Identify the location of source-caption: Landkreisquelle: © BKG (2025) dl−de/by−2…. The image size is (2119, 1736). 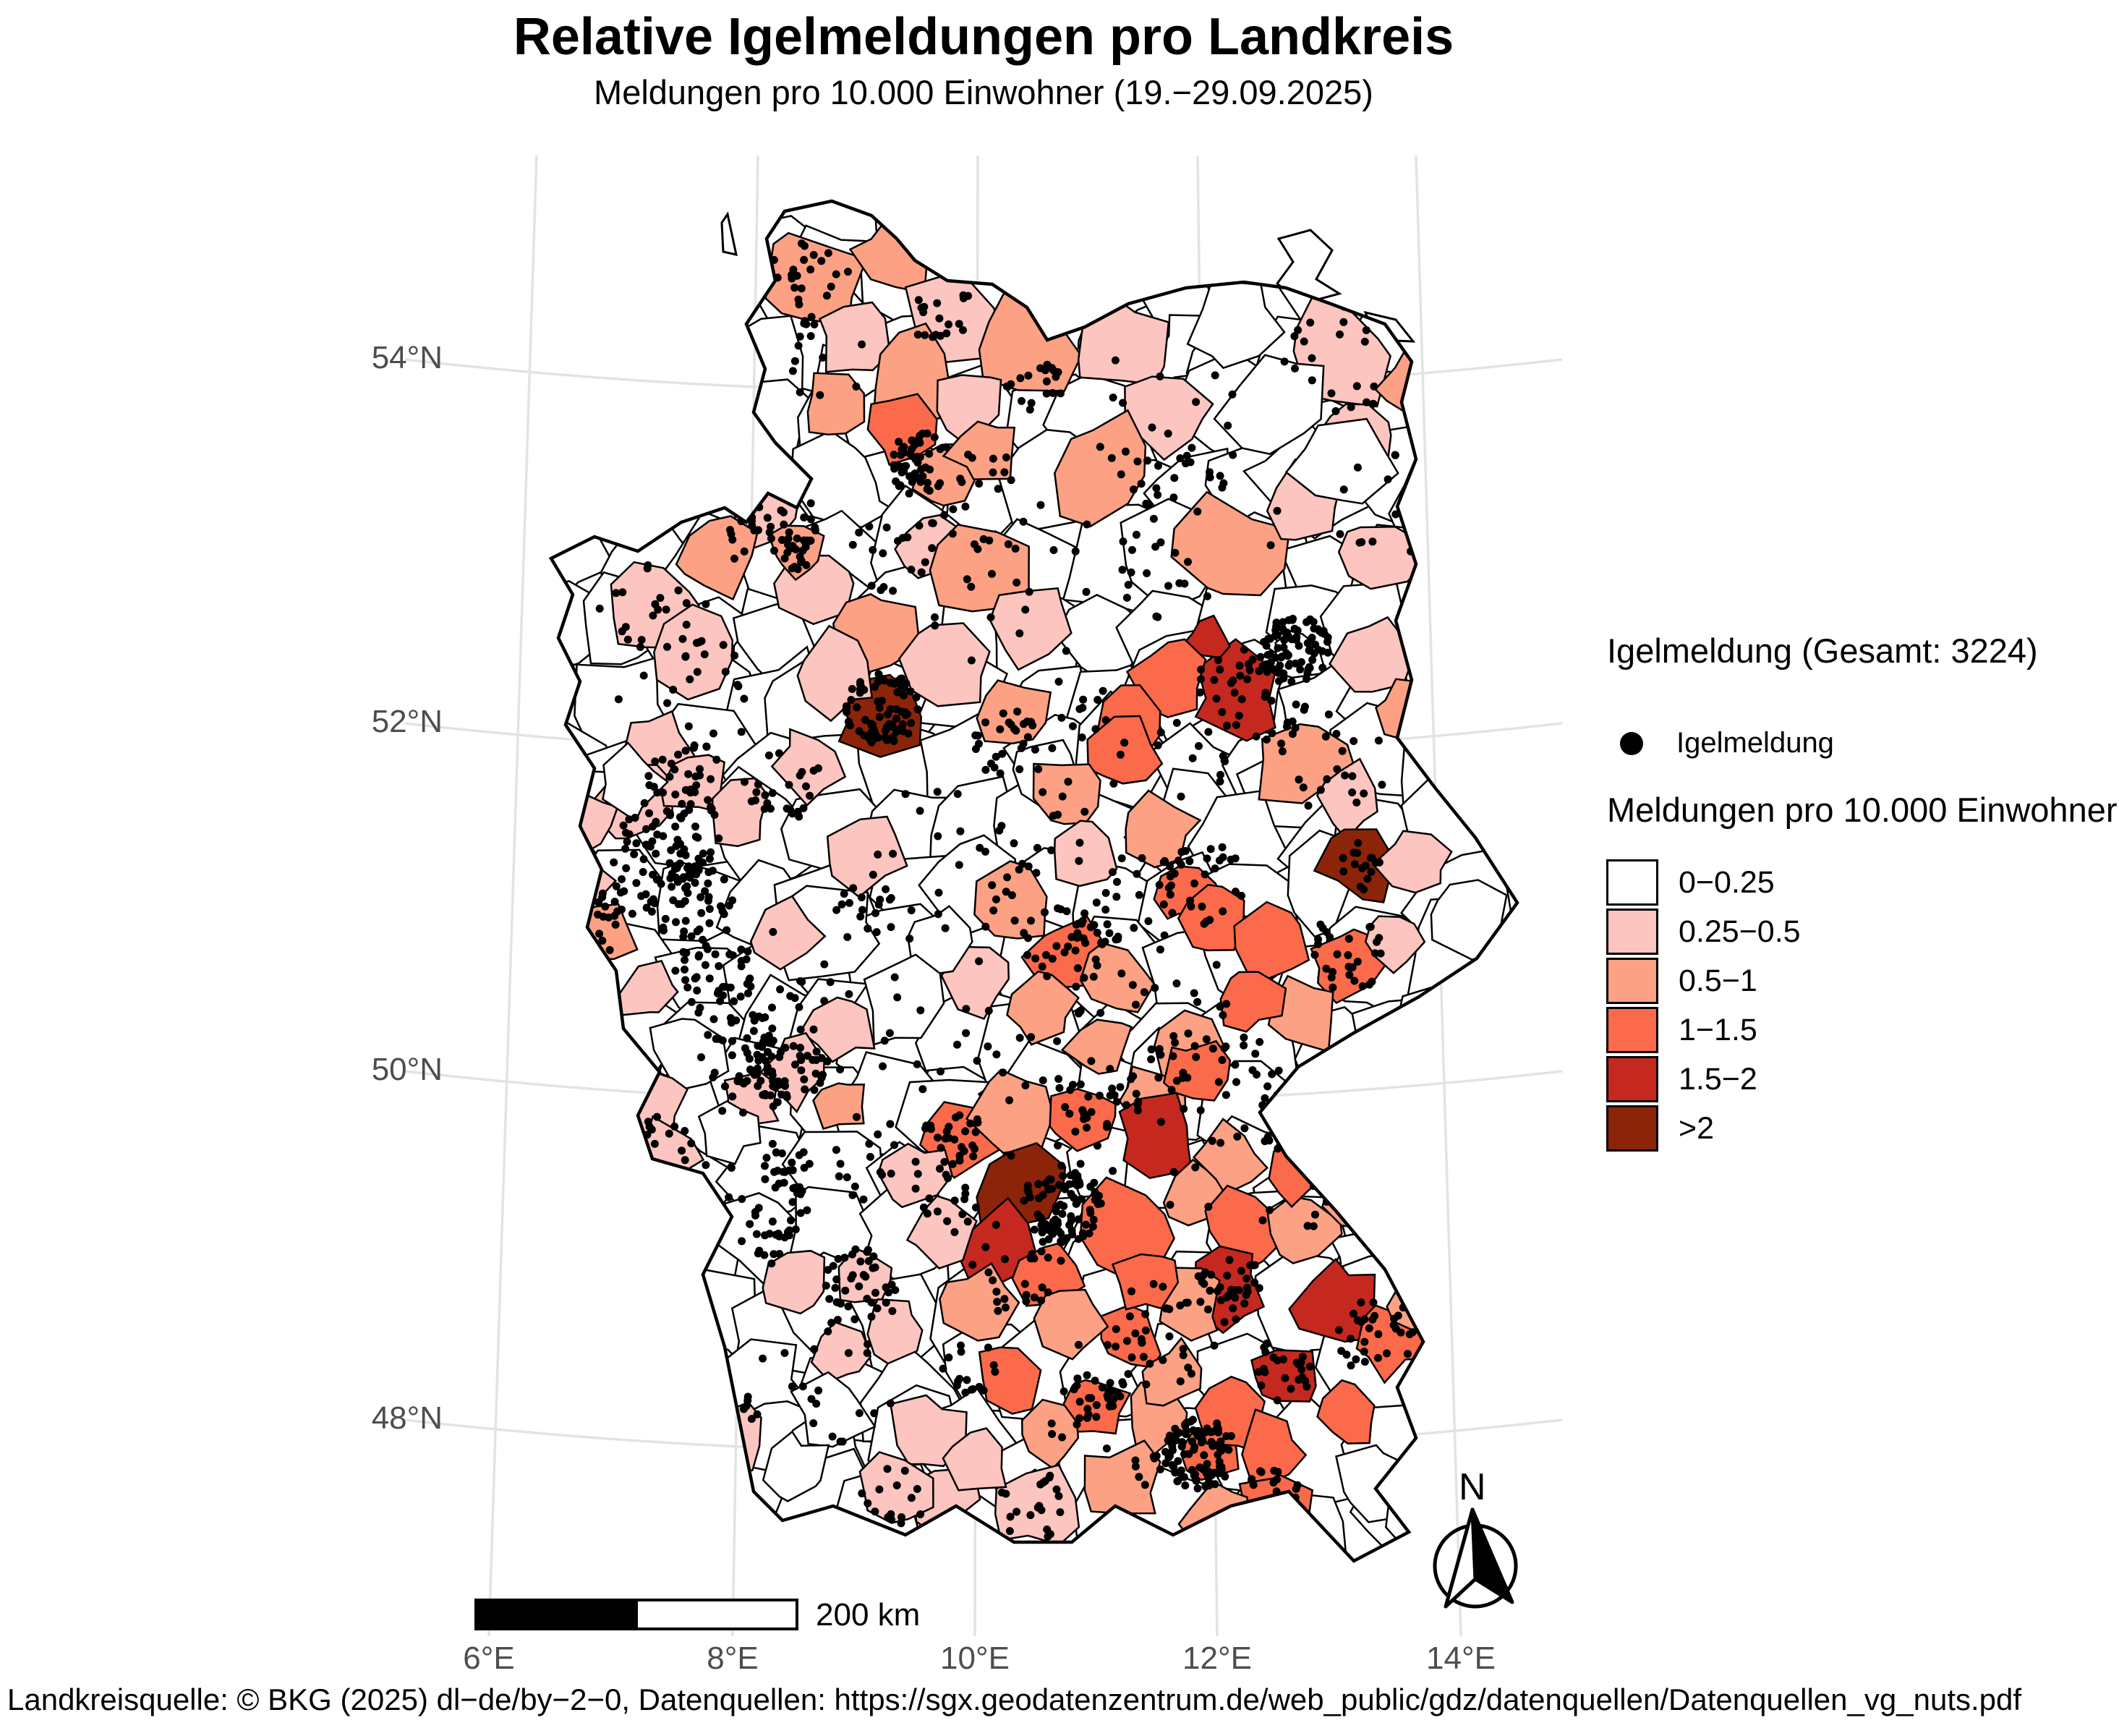
(1014, 1699).